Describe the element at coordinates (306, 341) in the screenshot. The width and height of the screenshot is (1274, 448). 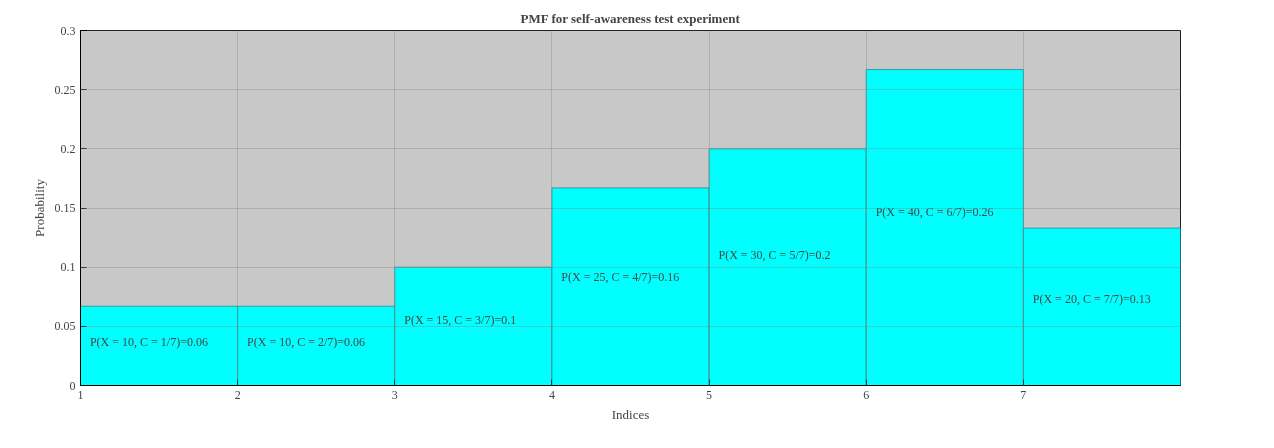
I see `annotation: P(X = 10, C = 2/7)=0.06` at that location.